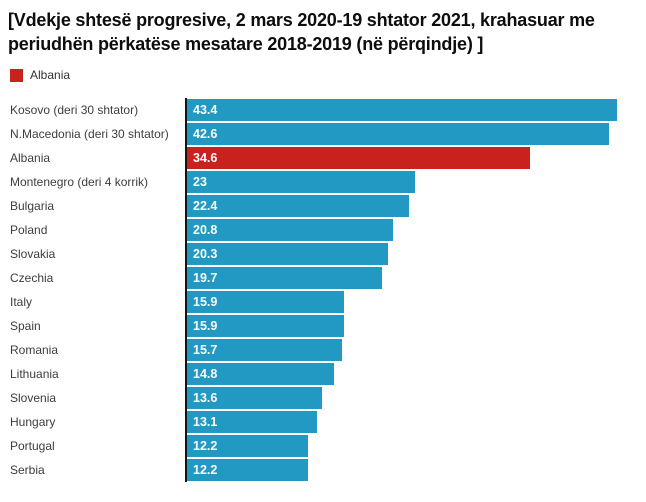 Image resolution: width=646 pixels, height=502 pixels. I want to click on value-label: 22.4, so click(205, 206).